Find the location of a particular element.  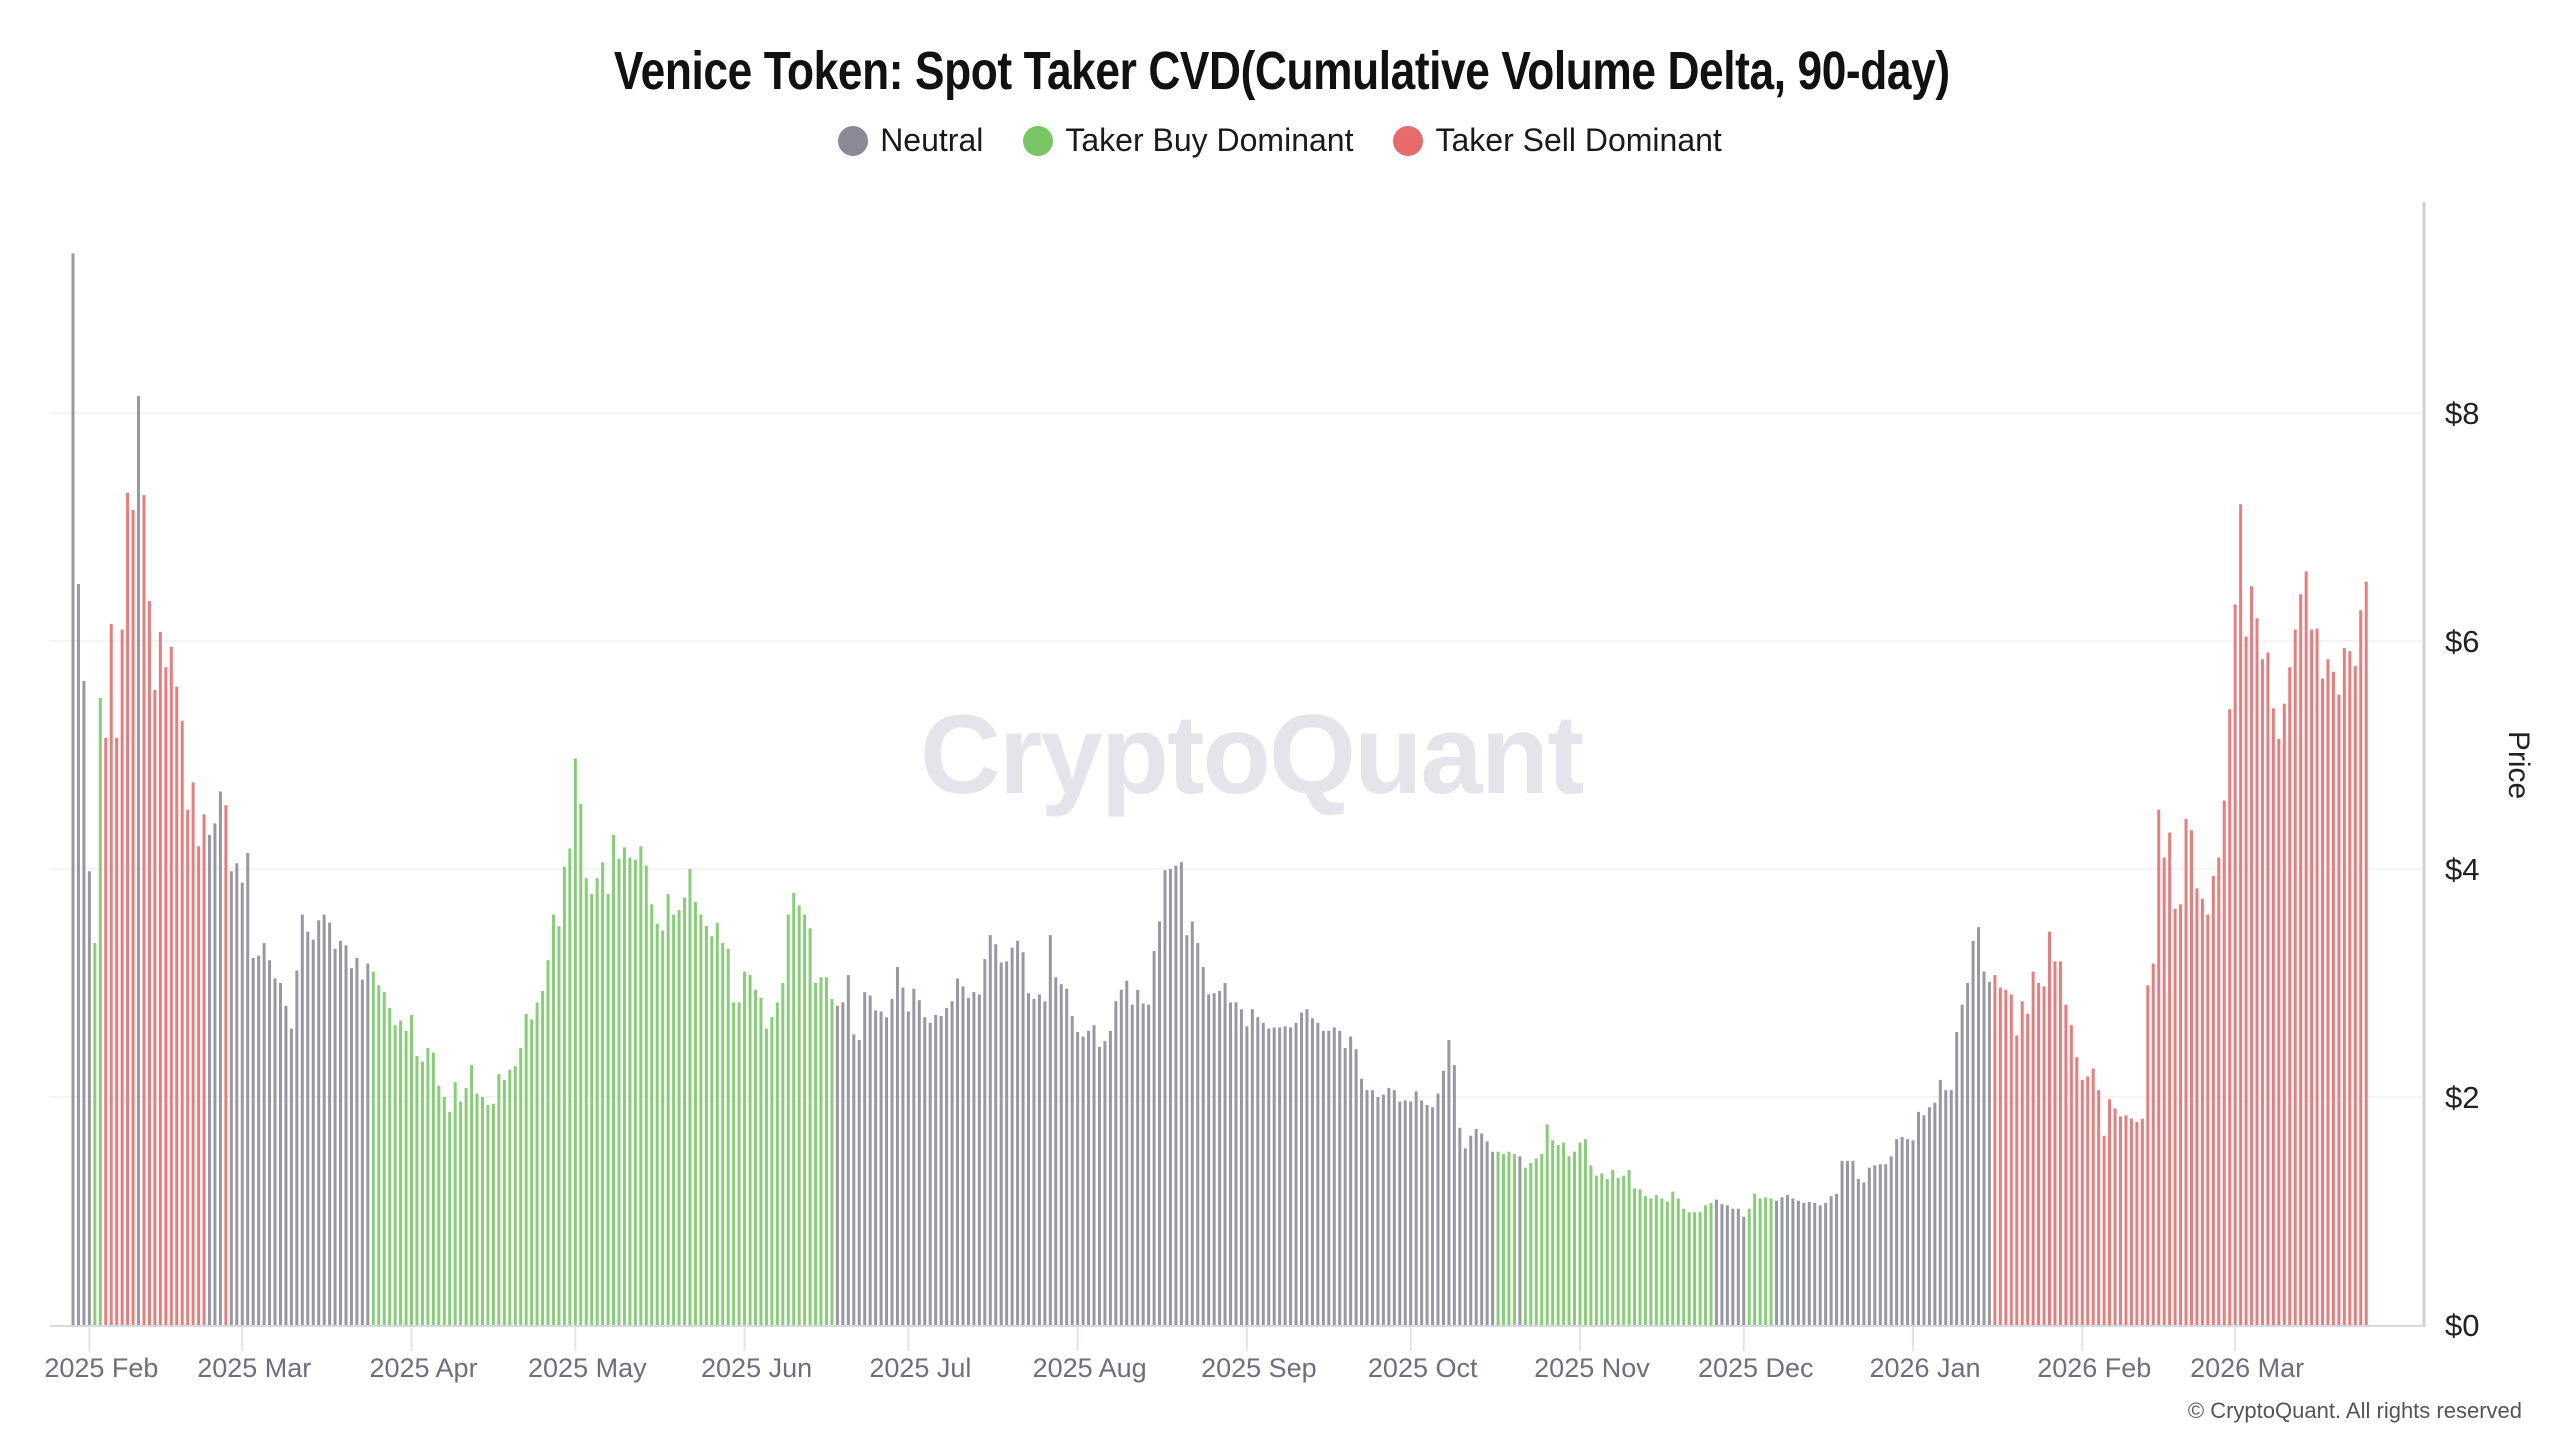

legend-dot-icon is located at coordinates (853, 140).